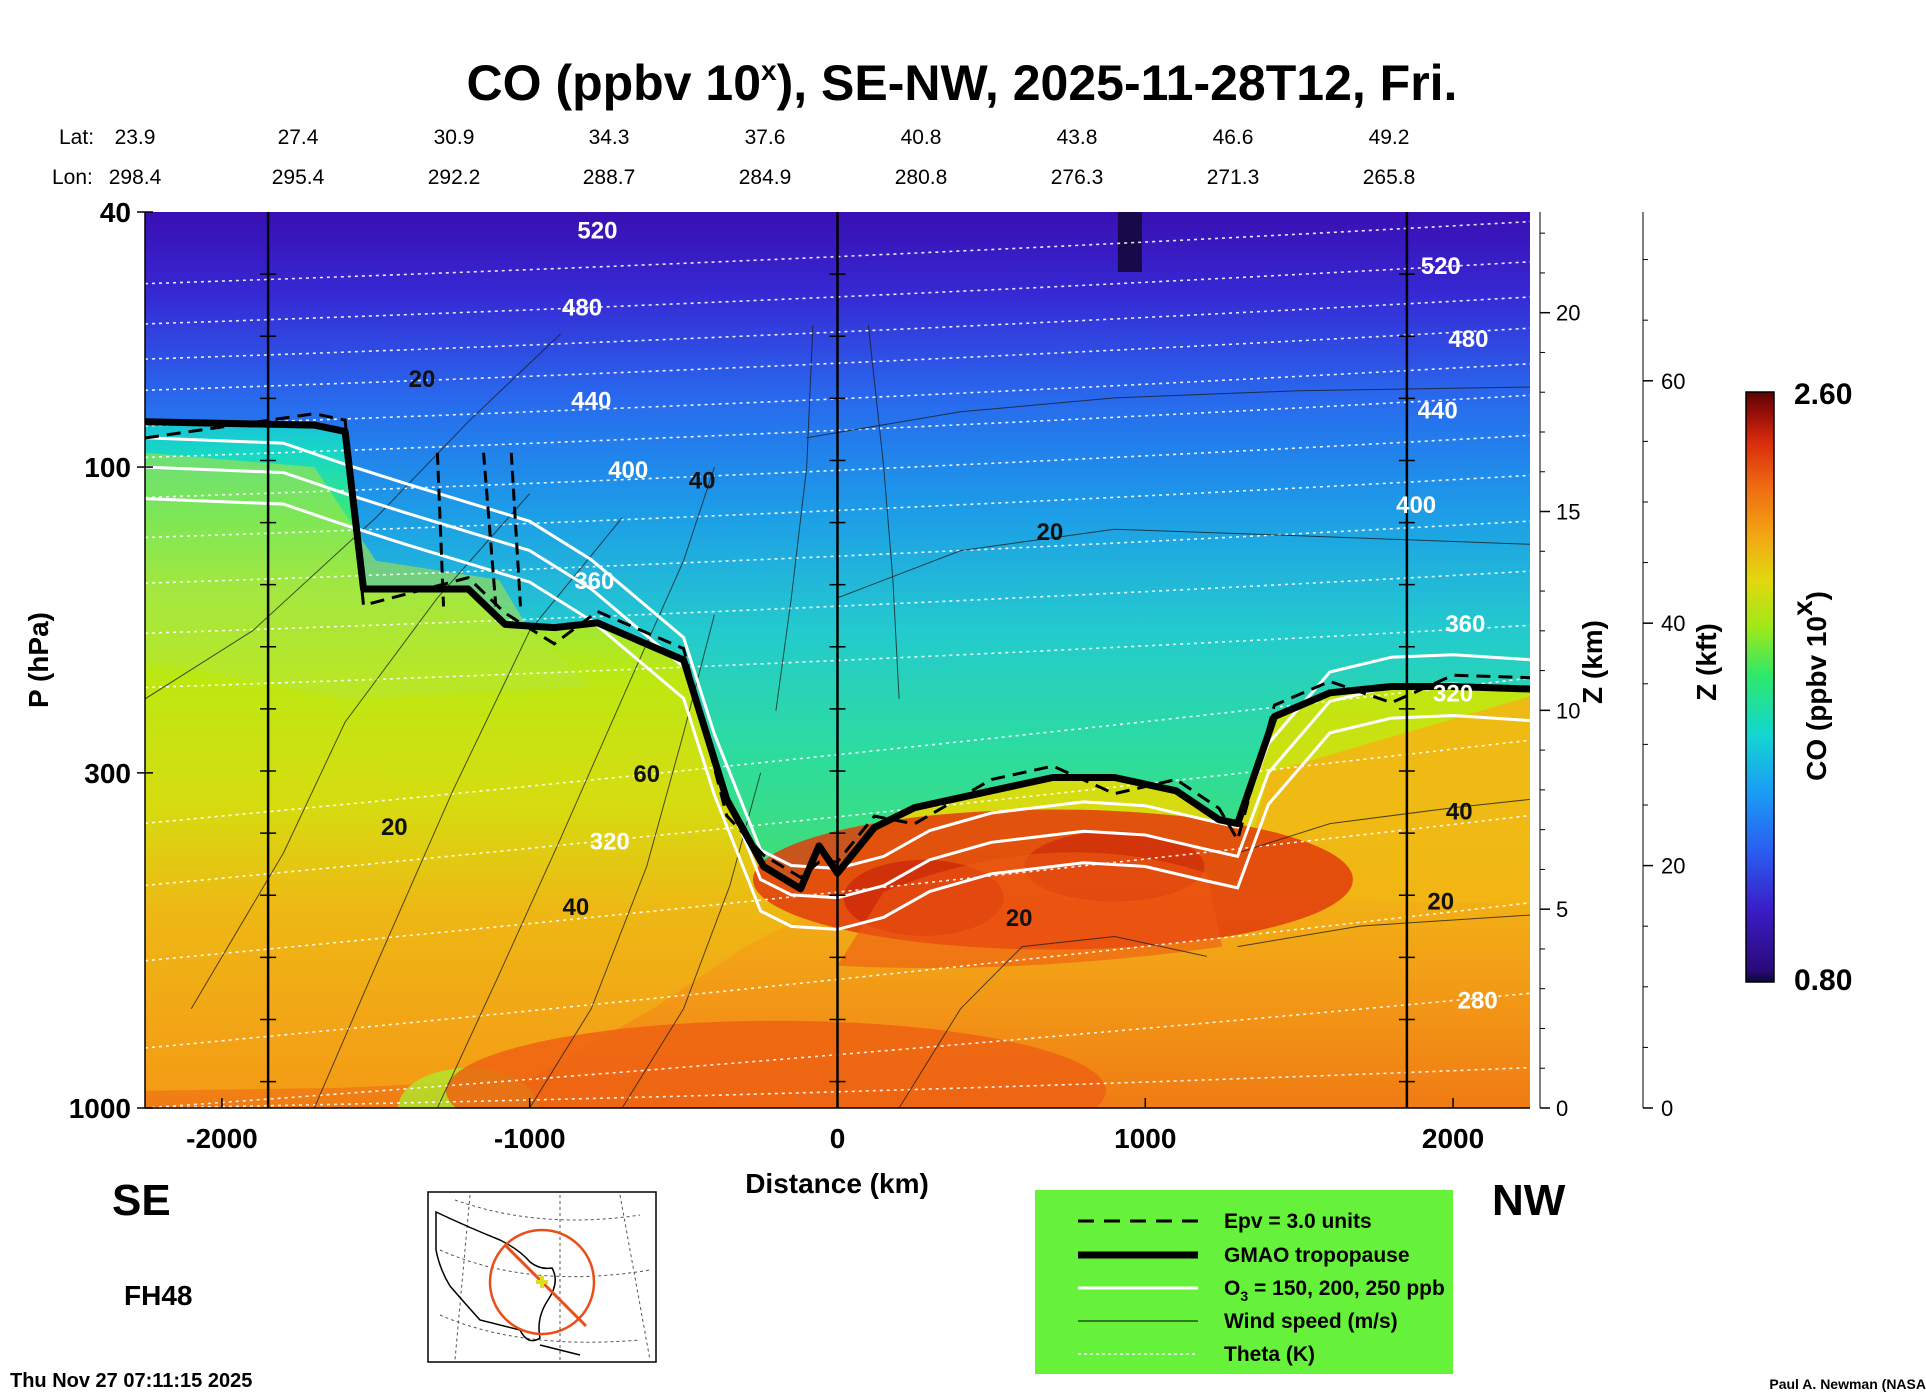  I want to click on lat-value: 46.6, so click(1233, 137).